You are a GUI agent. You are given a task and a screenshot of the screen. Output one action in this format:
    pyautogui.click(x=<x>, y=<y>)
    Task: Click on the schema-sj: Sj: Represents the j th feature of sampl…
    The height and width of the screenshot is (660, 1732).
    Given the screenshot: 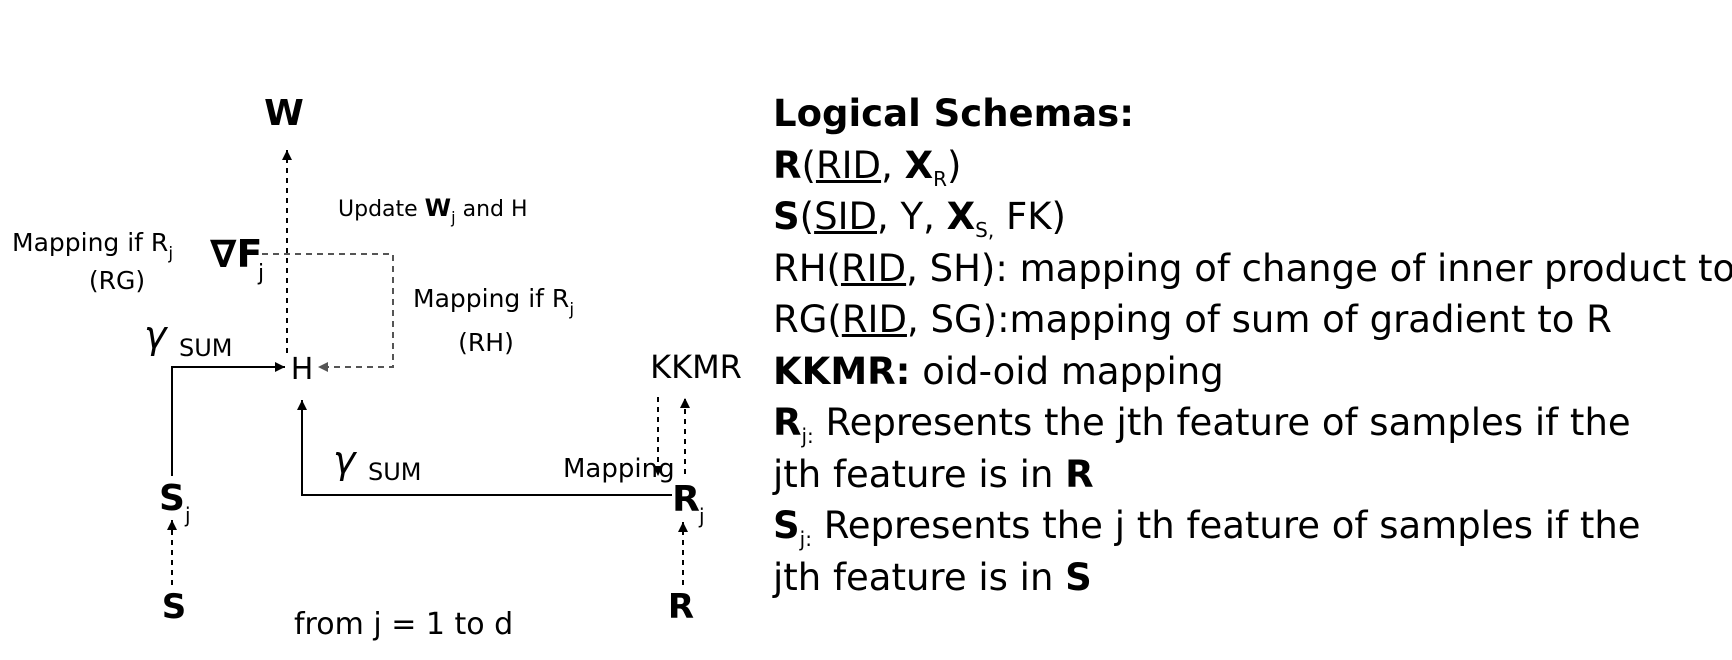 What is the action you would take?
    pyautogui.click(x=1207, y=551)
    